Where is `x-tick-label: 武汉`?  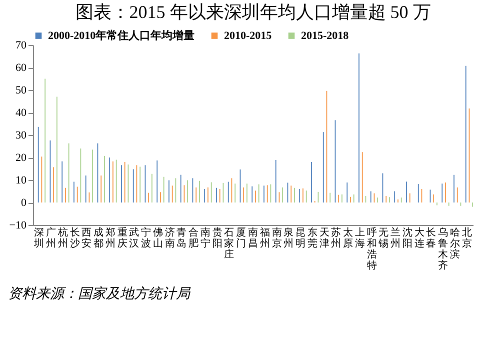
x-tick-label: 武汉 is located at coordinates (134, 238).